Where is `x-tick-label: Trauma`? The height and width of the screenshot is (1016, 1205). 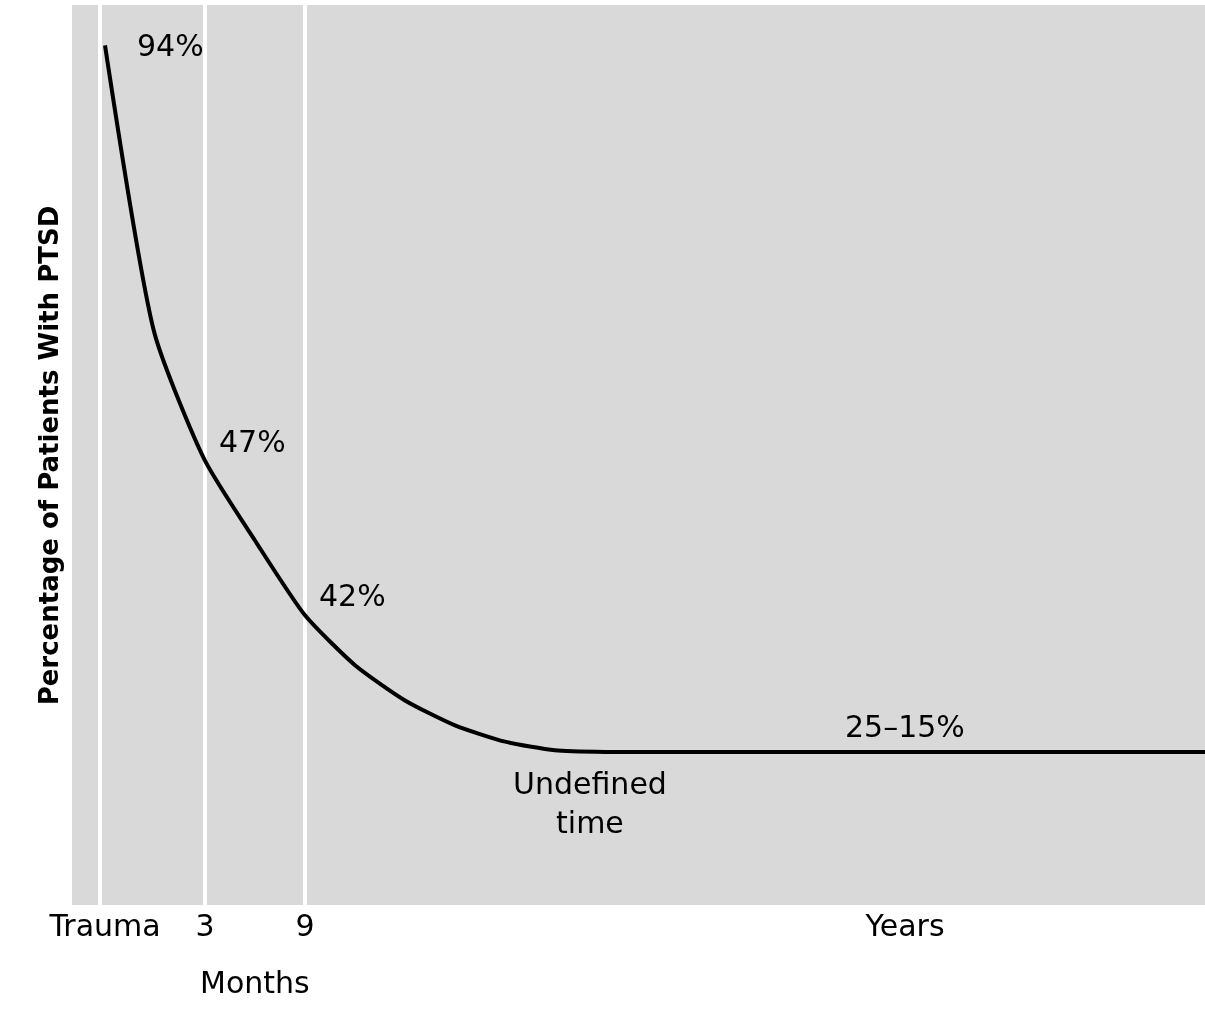 x-tick-label: Trauma is located at coordinates (104, 925).